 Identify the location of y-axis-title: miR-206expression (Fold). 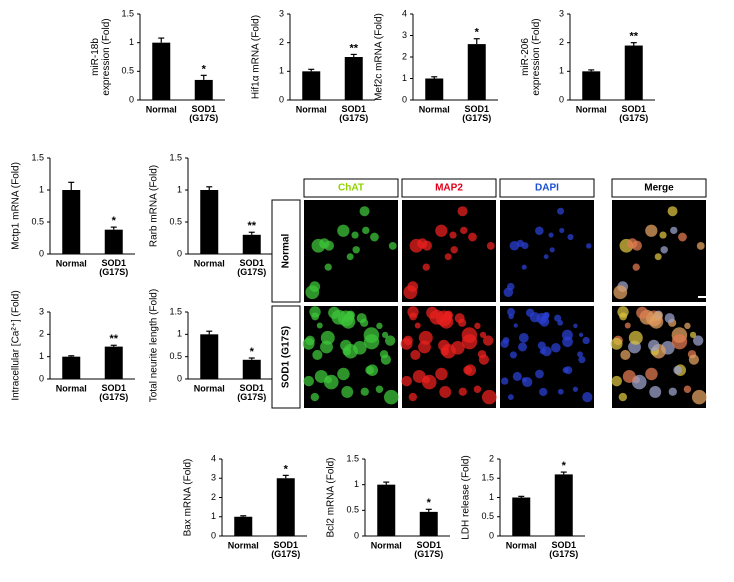
(531, 56).